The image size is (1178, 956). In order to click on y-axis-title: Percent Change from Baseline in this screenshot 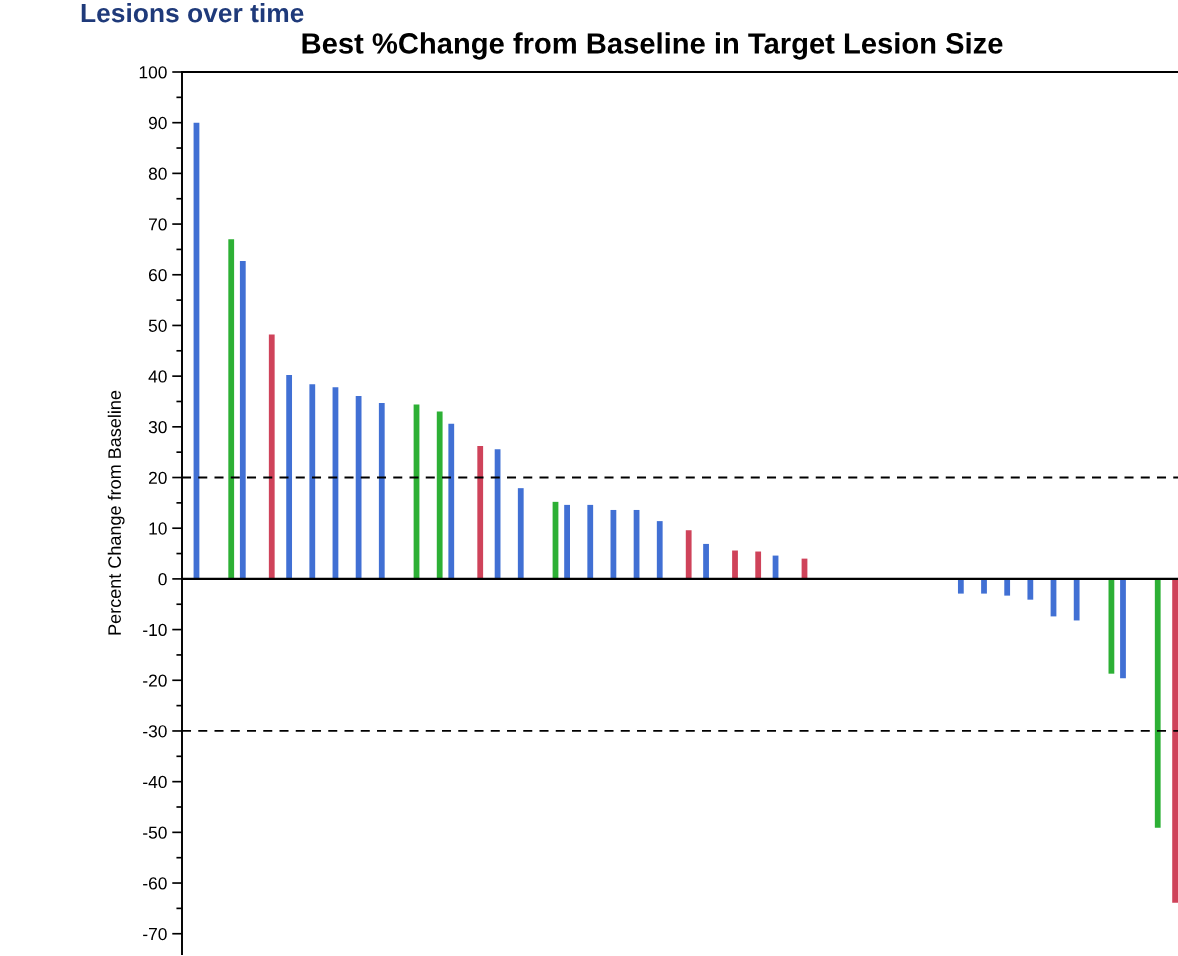, I will do `click(116, 512)`.